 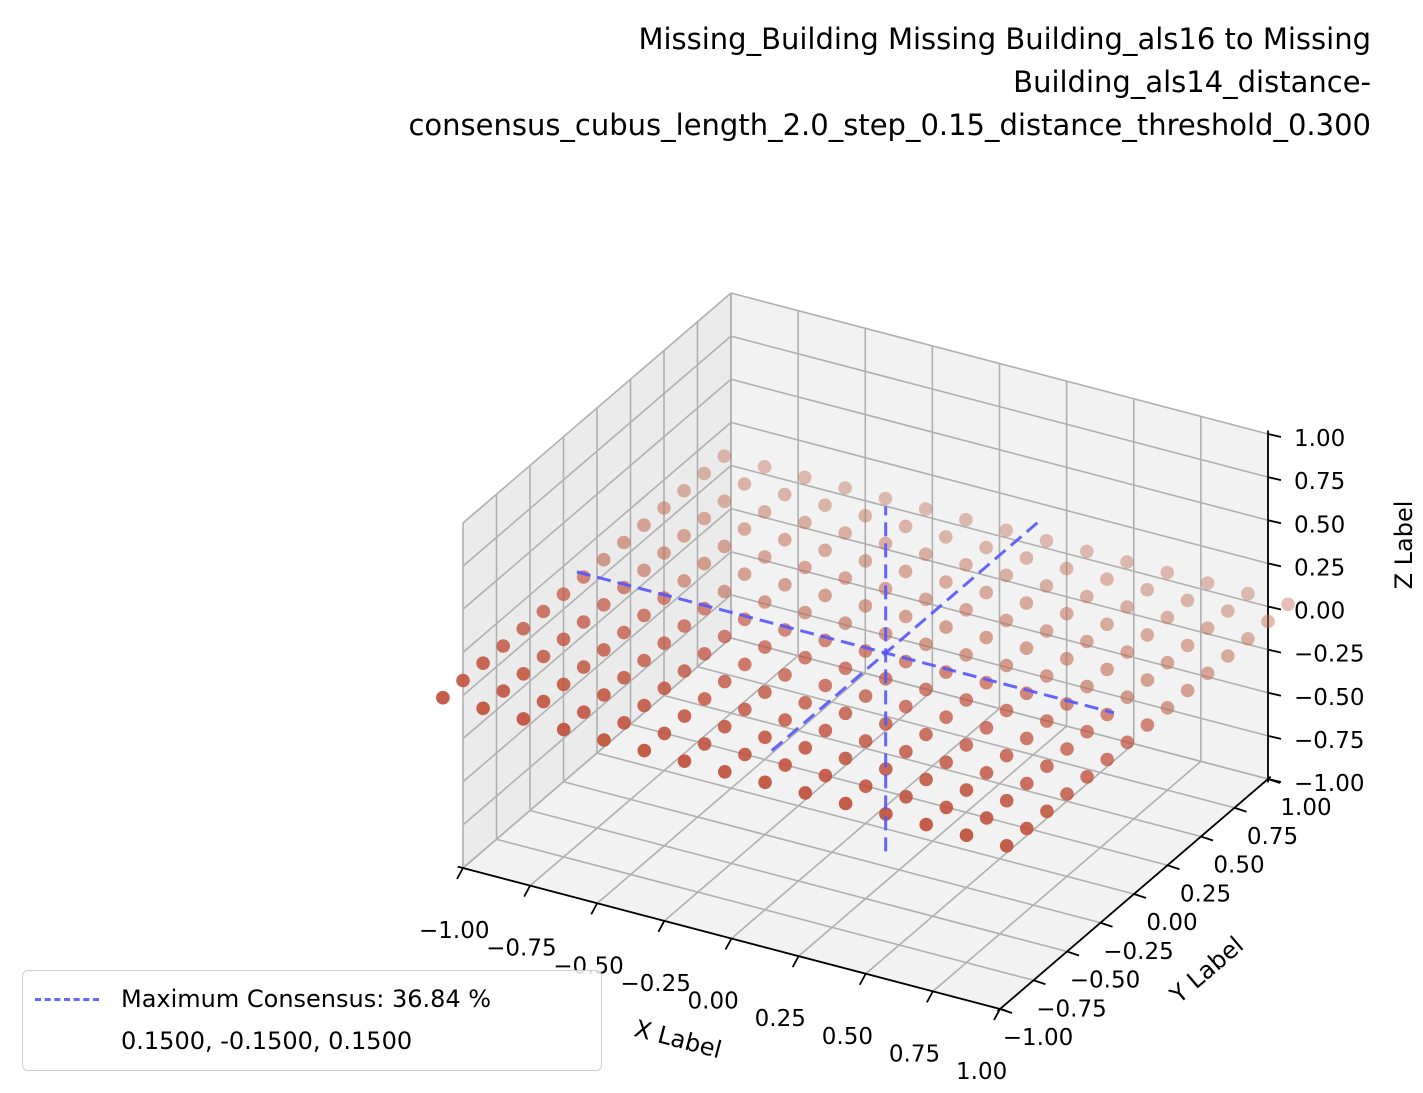 I want to click on legend-entry-max-consensus: Maximum Consensus: 36.84 %, so click(x=257, y=999).